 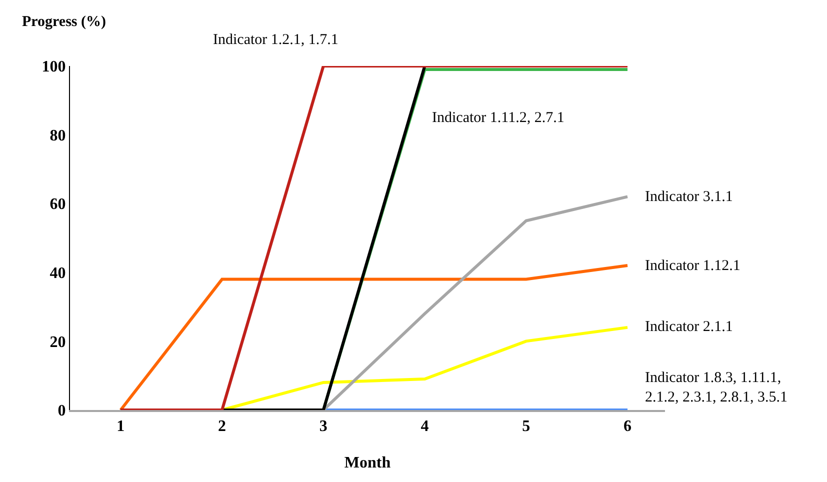 I want to click on series-label: Indicator 3.1.1, so click(x=689, y=197).